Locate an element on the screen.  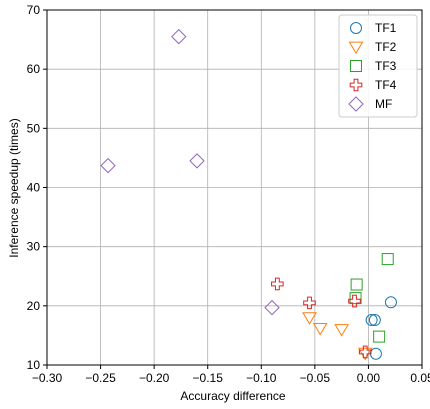
x-tick-label: −0.15 is located at coordinates (208, 378).